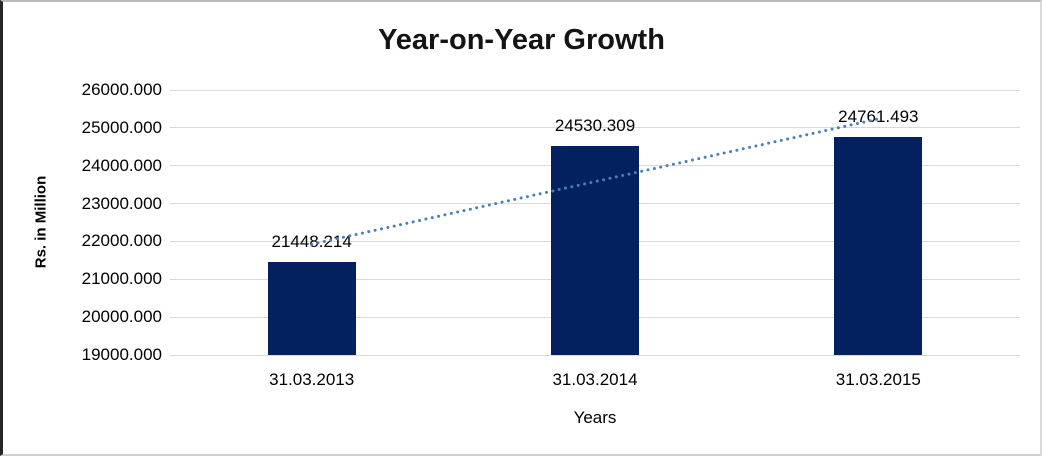 Image resolution: width=1042 pixels, height=456 pixels. What do you see at coordinates (121, 279) in the screenshot?
I see `y-tick-label: 21000.000` at bounding box center [121, 279].